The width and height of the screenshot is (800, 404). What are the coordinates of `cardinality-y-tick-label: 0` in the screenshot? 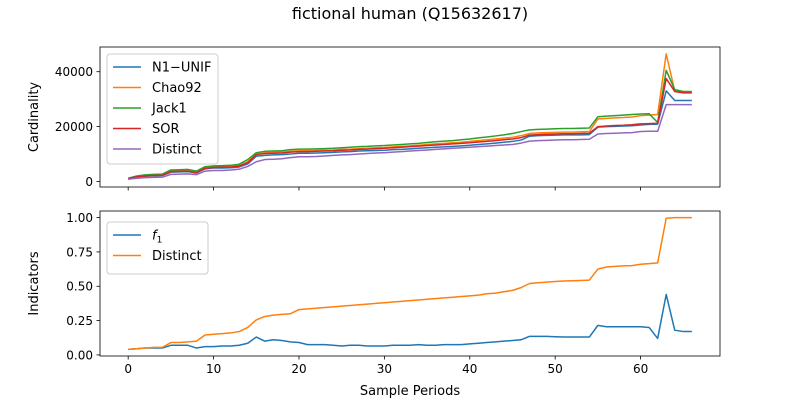 It's located at (89, 182).